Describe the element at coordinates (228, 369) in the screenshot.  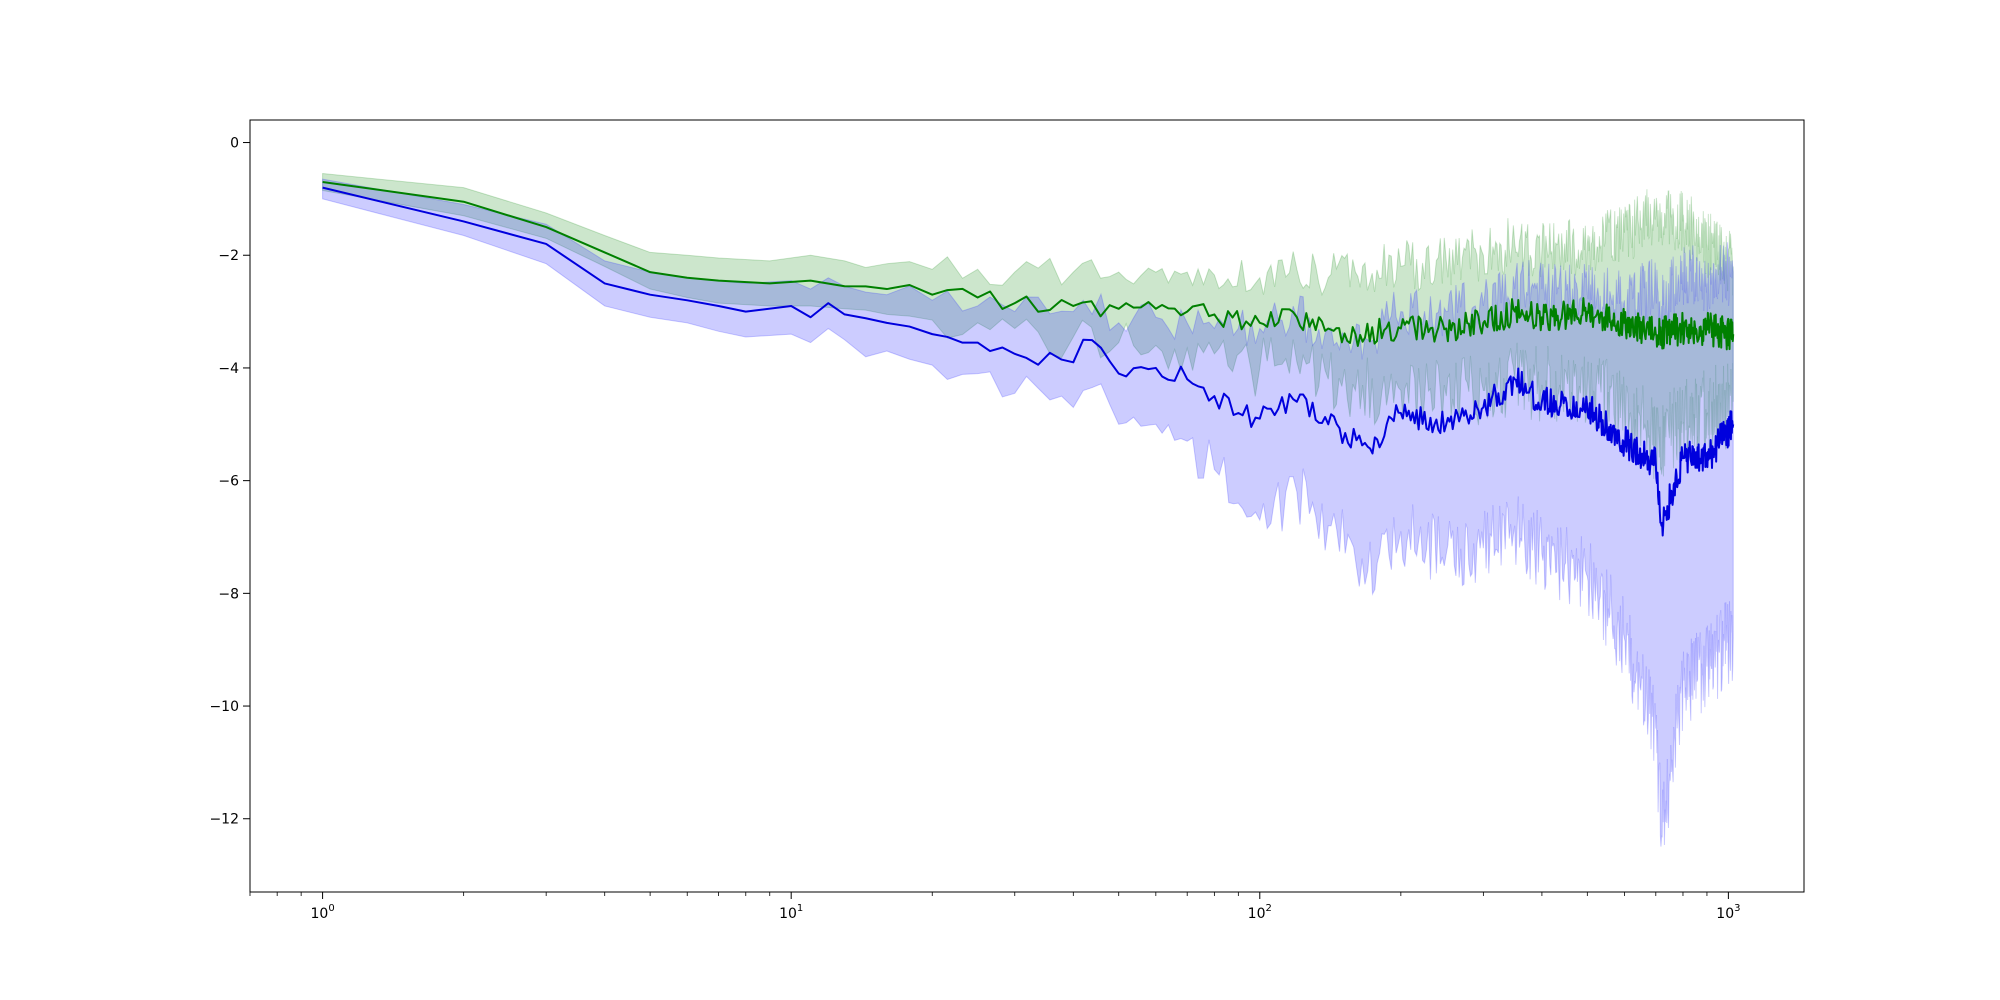
I see `y-tick-label-2: −4` at that location.